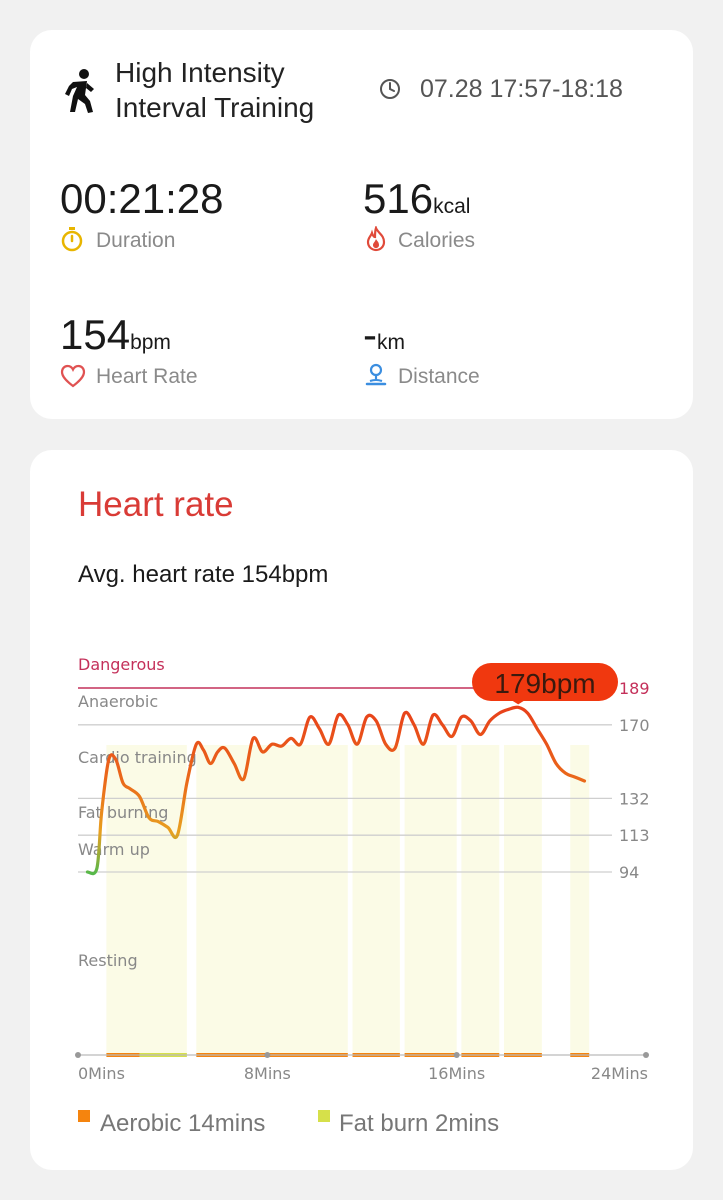 The width and height of the screenshot is (723, 1200). I want to click on heart-rate-card-title: Heart rate, so click(156, 504).